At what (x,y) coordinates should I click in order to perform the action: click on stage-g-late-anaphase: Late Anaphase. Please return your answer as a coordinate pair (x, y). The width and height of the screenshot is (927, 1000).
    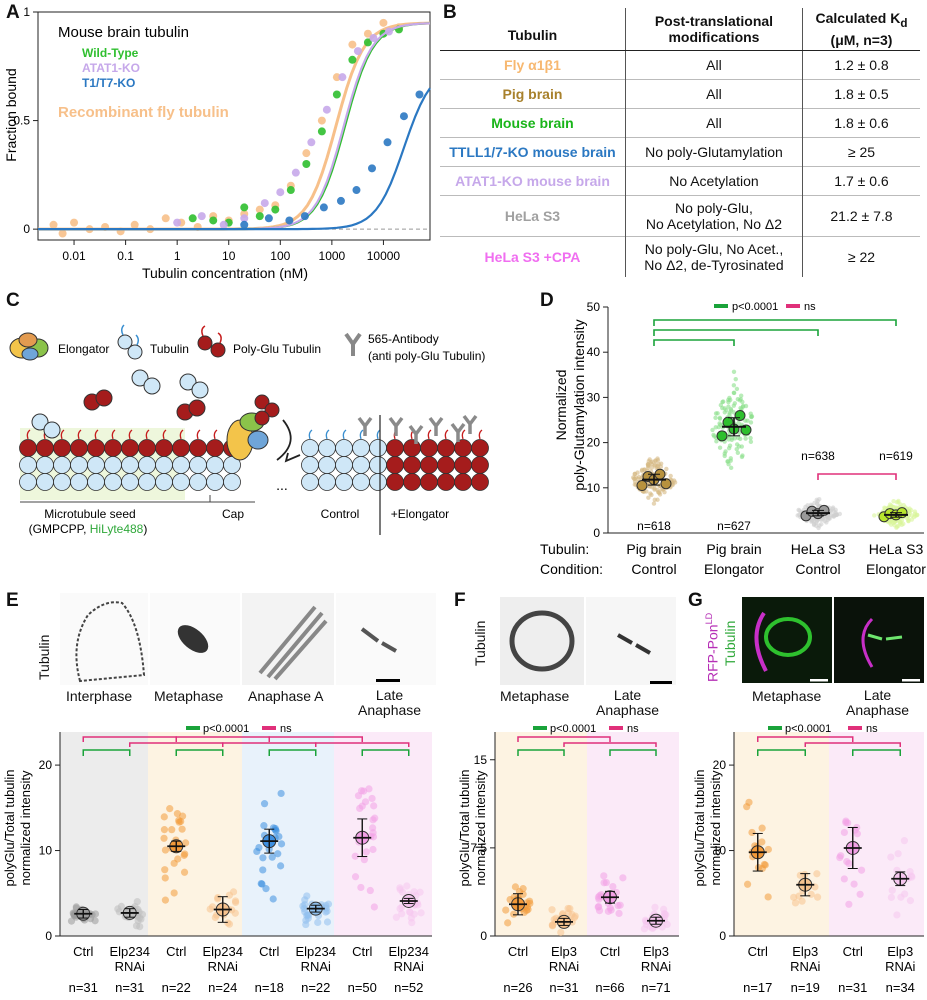
    Looking at the image, I should click on (878, 702).